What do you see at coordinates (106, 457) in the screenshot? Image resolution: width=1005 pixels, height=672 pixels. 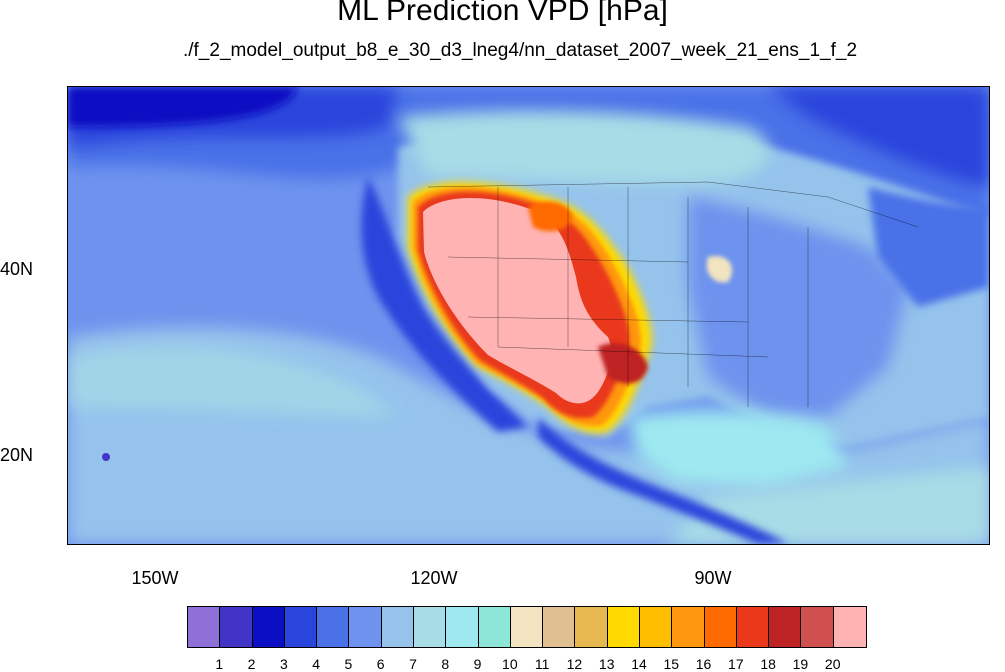 I see `hawaii-marker` at bounding box center [106, 457].